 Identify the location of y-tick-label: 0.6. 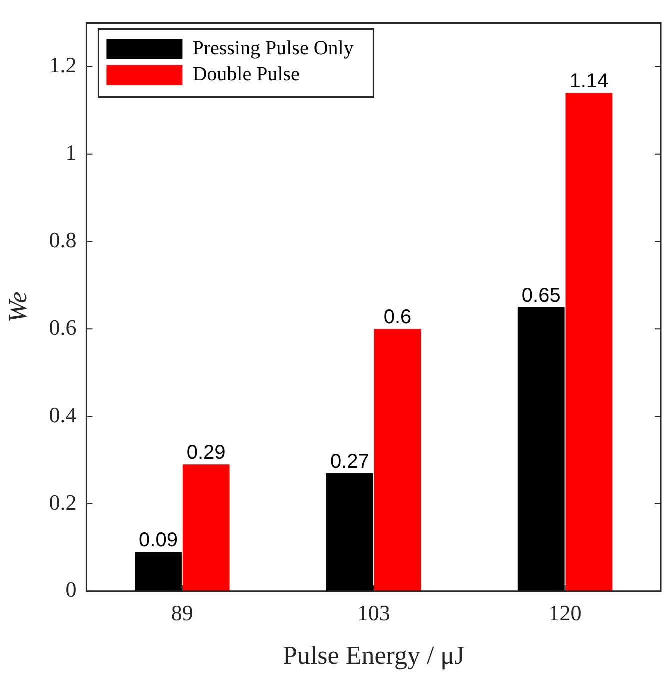
(63, 327).